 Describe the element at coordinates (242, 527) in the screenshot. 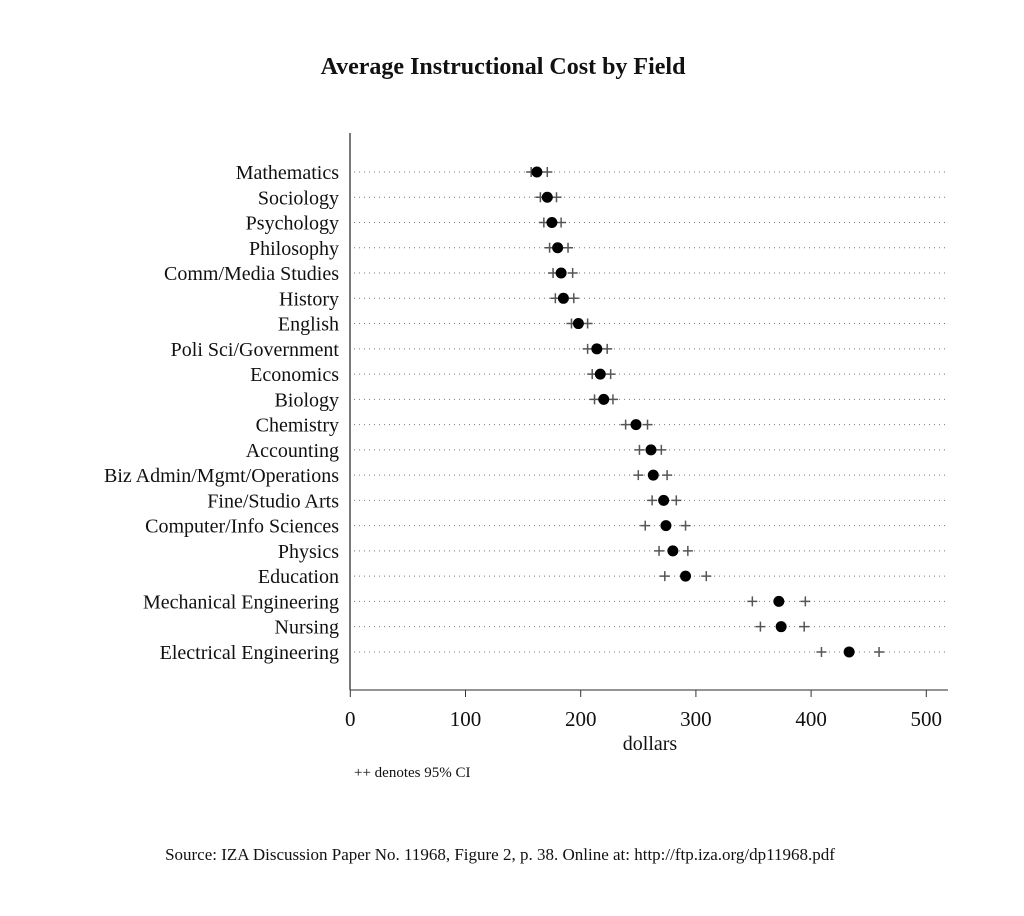

I see `category-label: Computer/Info Sciences` at that location.